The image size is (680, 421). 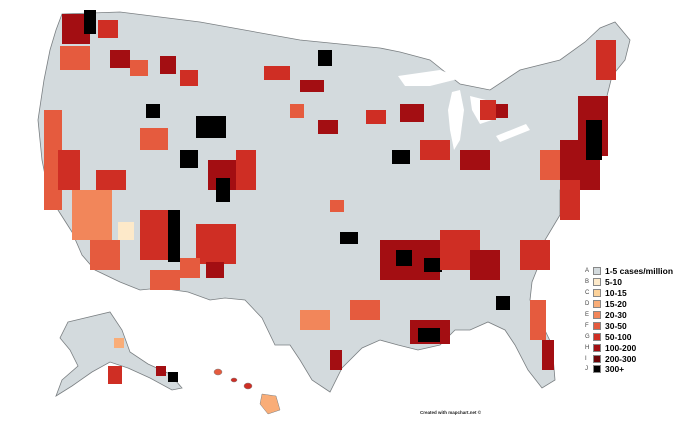 I want to click on legend-letter: F, so click(x=587, y=325).